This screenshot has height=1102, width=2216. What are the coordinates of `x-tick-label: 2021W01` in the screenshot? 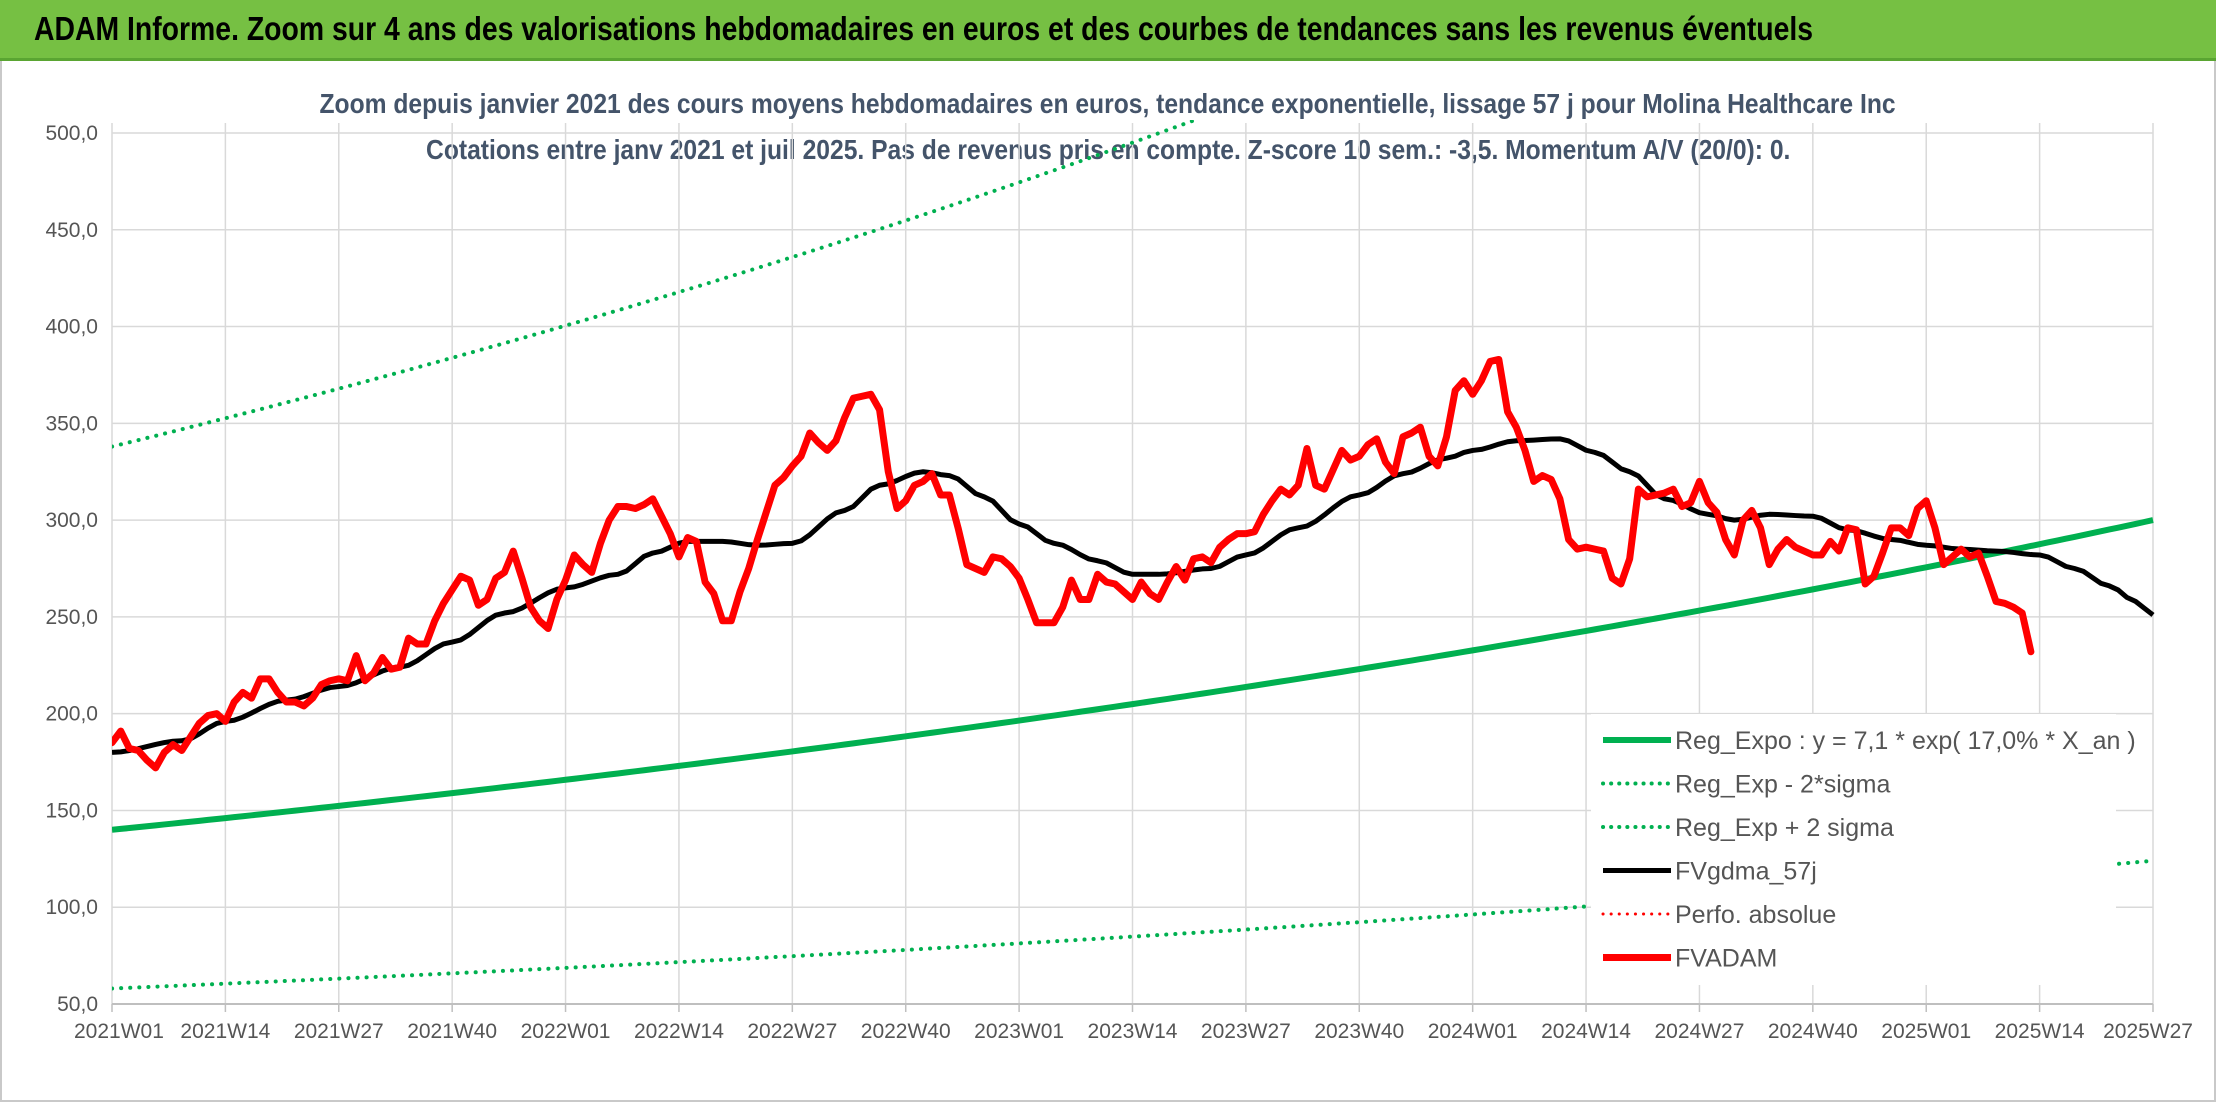 It's located at (119, 1031).